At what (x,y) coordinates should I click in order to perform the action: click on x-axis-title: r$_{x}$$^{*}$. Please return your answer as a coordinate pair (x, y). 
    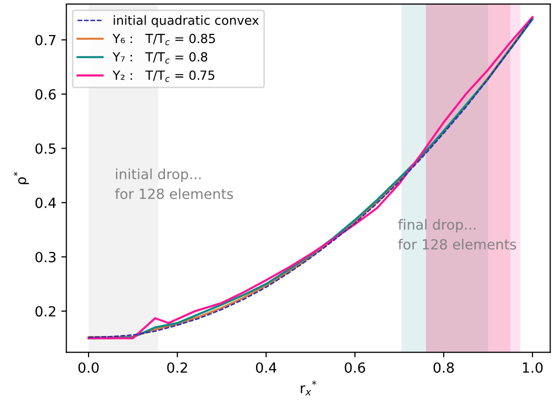
    Looking at the image, I should click on (308, 388).